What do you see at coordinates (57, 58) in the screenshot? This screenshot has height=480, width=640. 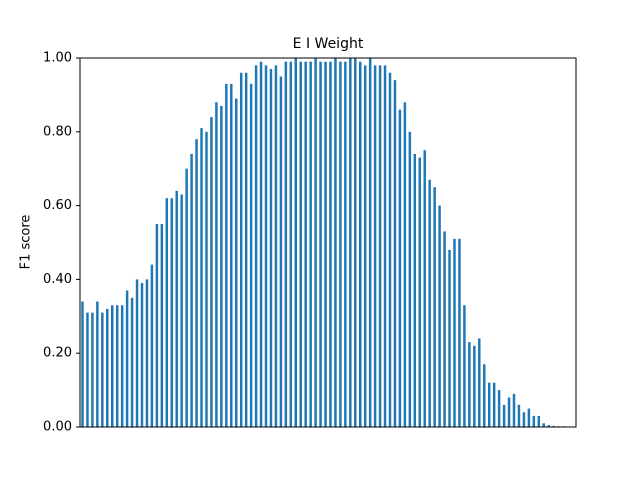 I see `y-tick-label: 1.00` at bounding box center [57, 58].